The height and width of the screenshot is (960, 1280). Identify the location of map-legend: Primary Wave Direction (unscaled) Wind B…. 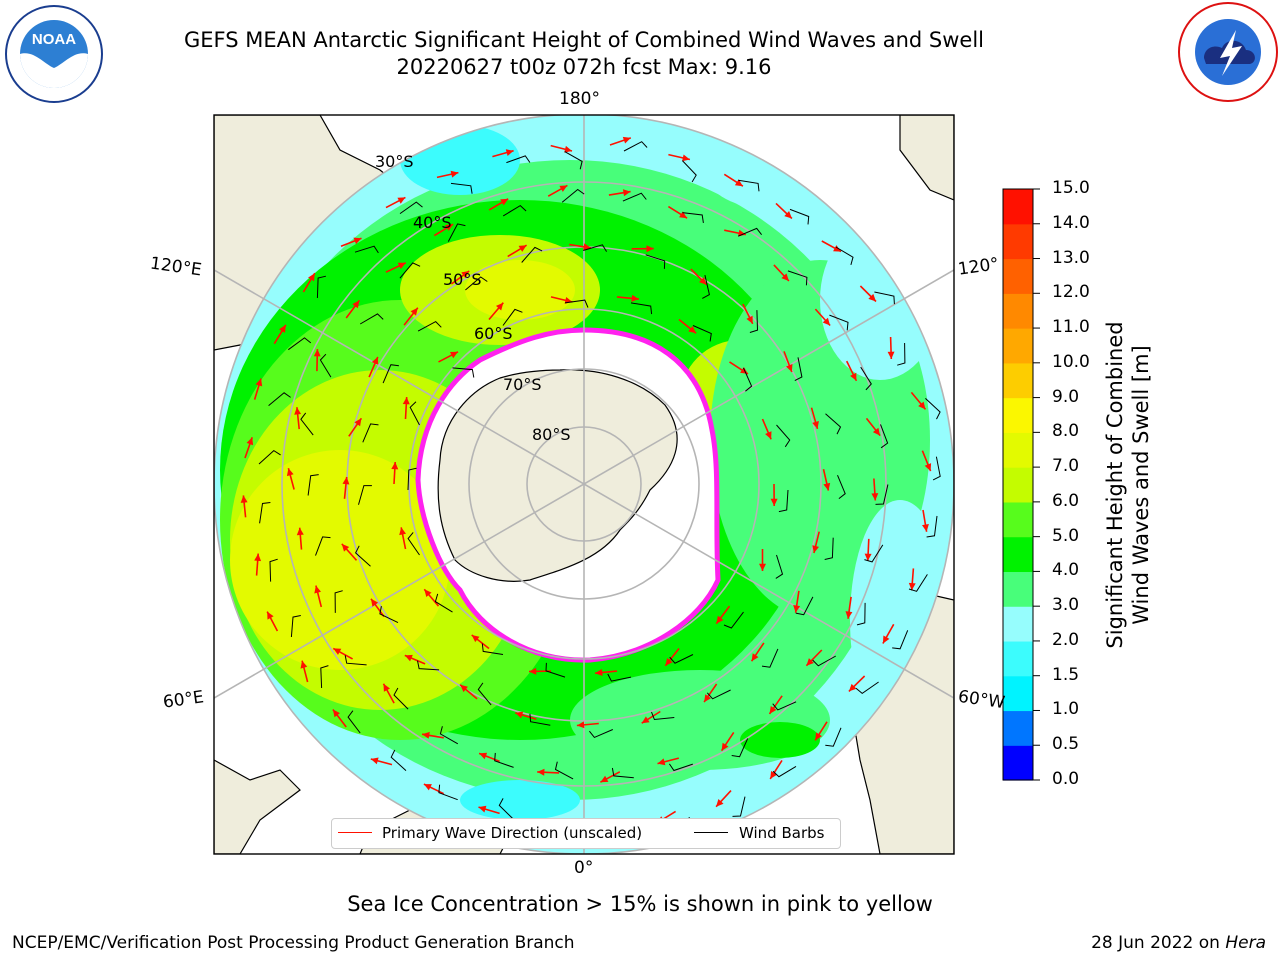
(586, 833).